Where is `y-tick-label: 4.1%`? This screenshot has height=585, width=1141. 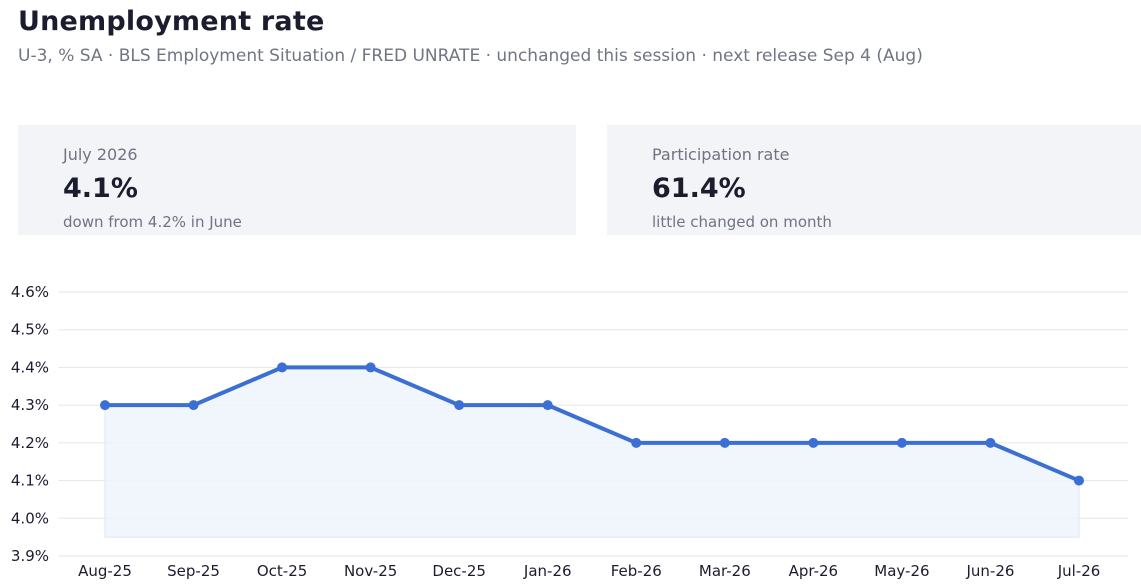
y-tick-label: 4.1% is located at coordinates (30, 481).